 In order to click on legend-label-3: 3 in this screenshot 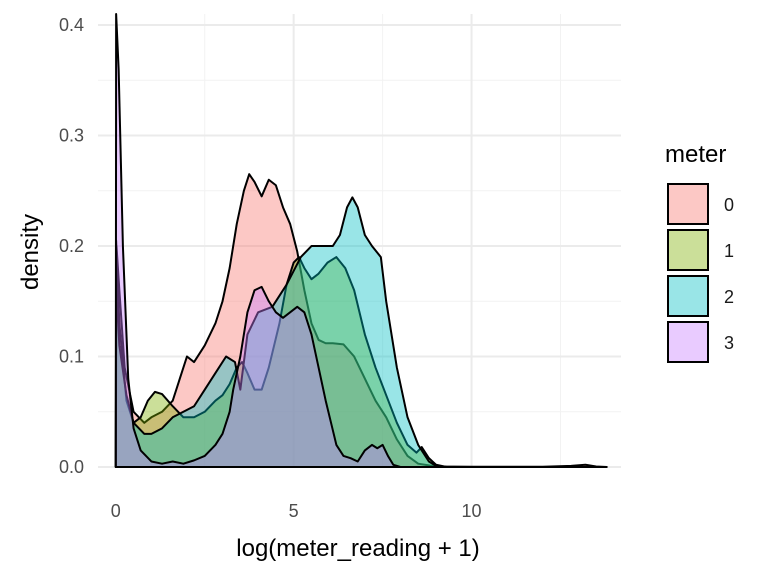, I will do `click(729, 343)`.